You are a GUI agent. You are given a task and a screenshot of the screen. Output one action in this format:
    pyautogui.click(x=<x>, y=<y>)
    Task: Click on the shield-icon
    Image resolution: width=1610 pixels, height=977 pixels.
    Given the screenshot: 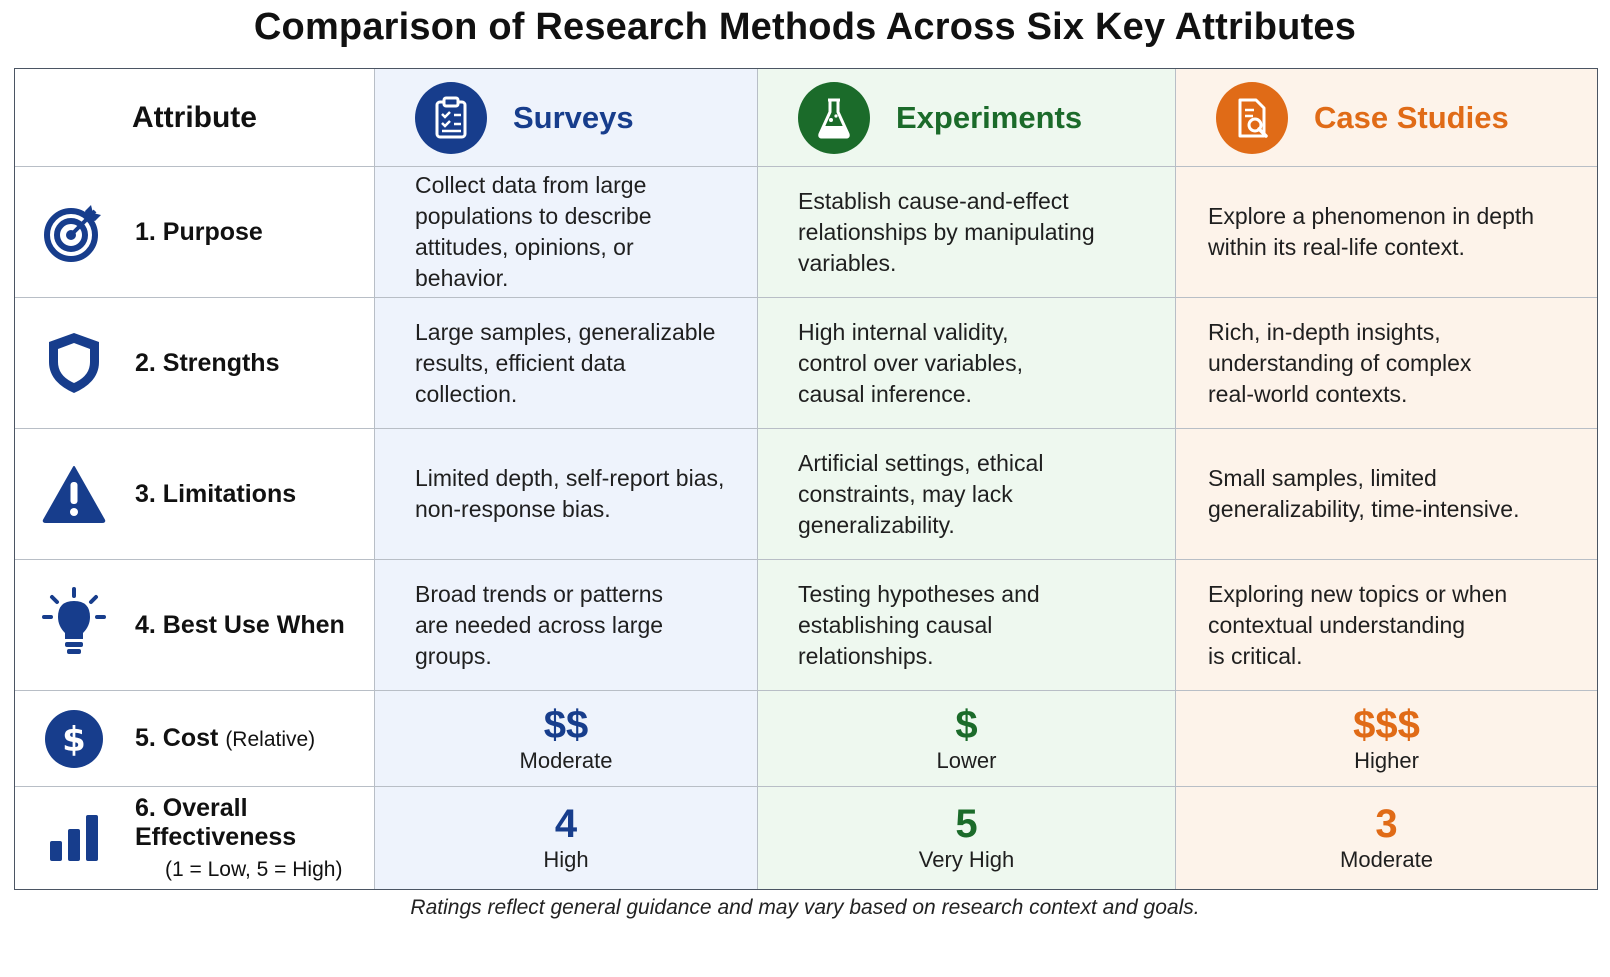 What is the action you would take?
    pyautogui.click(x=74, y=363)
    